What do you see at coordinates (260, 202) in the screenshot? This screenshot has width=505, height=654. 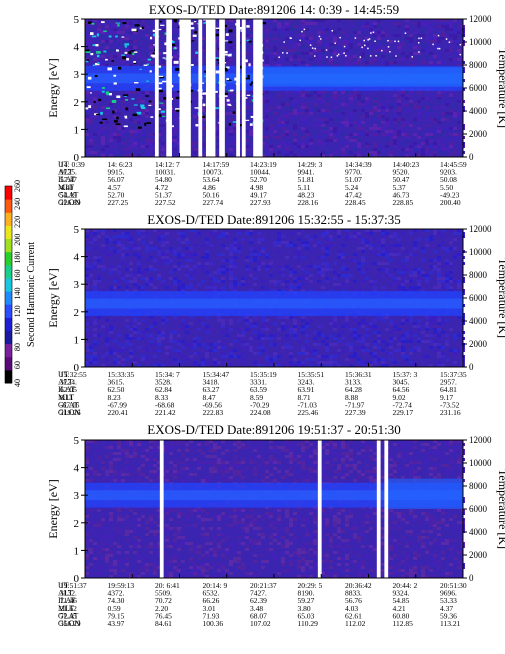 I see `info-cell: 227.93` at bounding box center [260, 202].